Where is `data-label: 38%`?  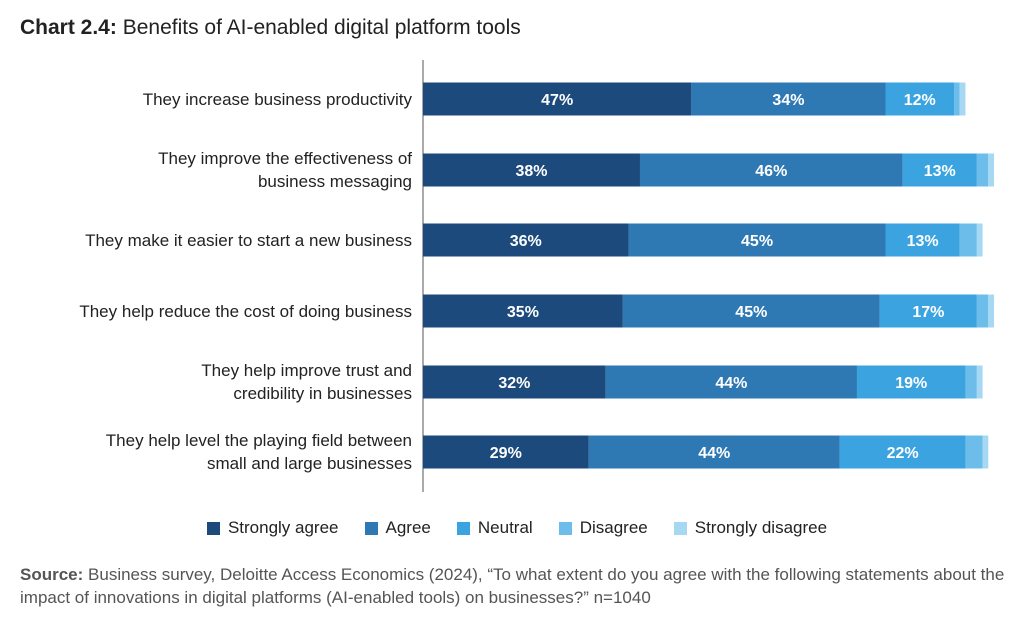
data-label: 38% is located at coordinates (531, 171).